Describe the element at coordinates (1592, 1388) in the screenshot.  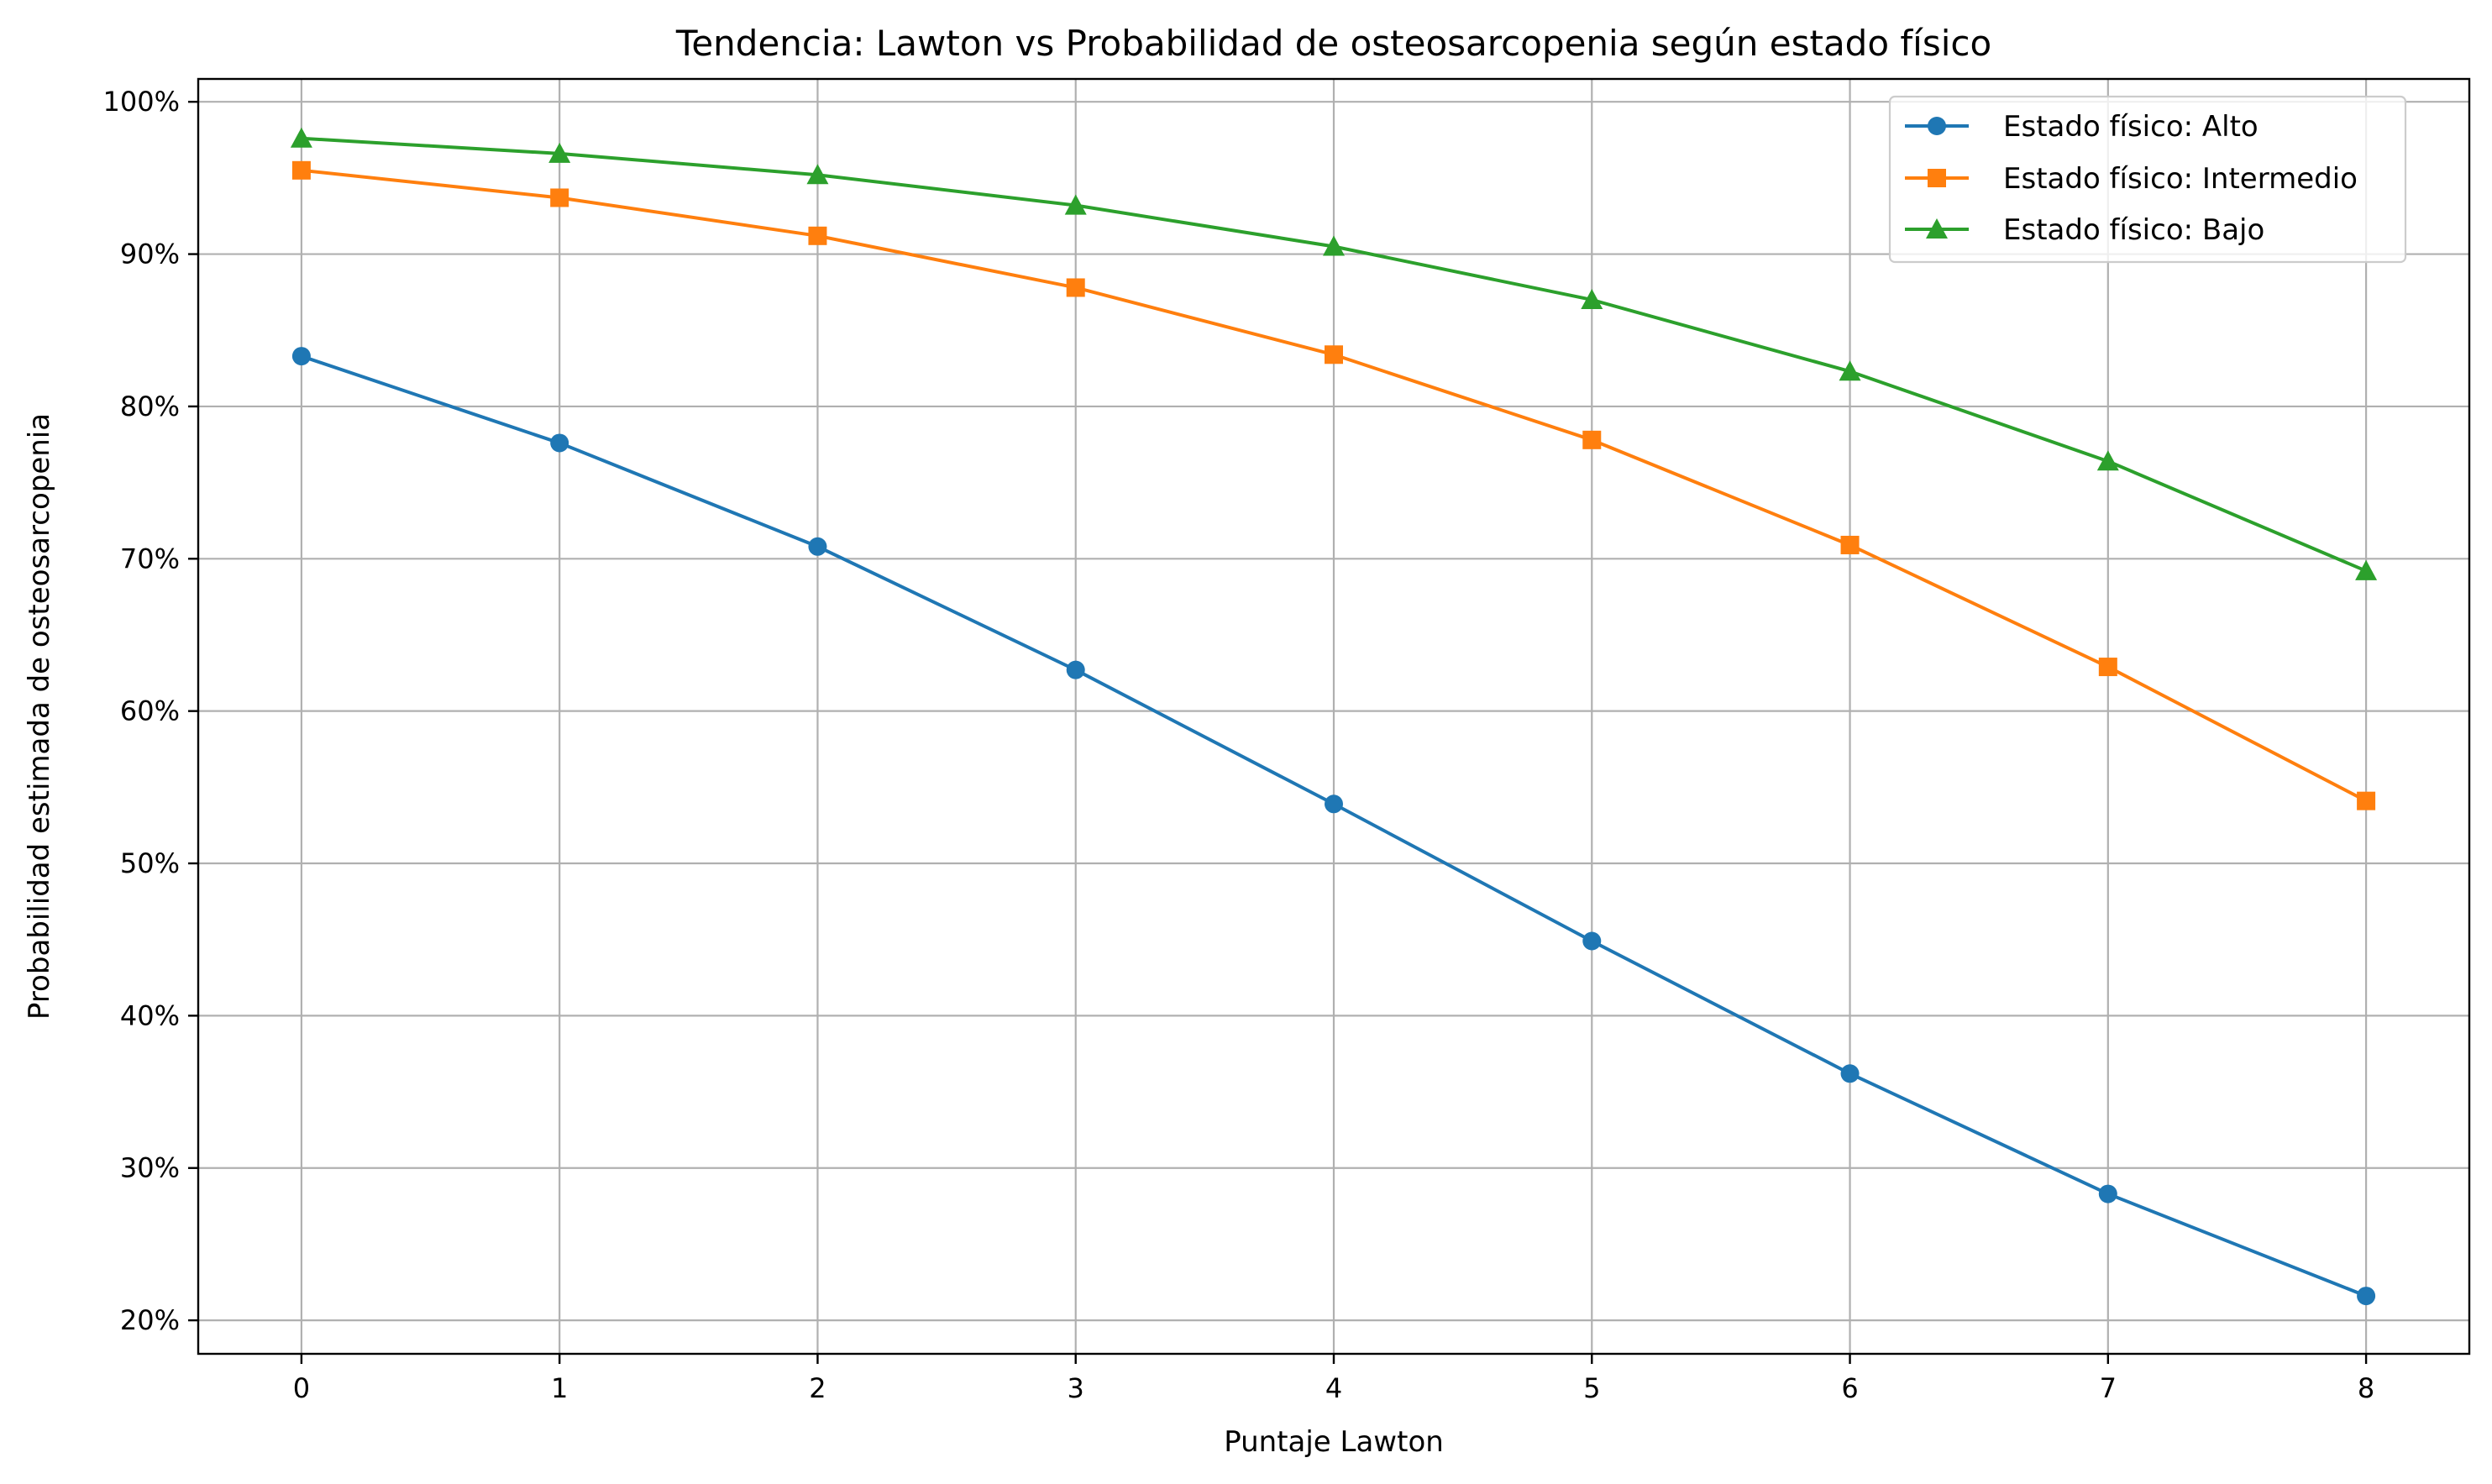
I see `x-tick-label: 5` at that location.